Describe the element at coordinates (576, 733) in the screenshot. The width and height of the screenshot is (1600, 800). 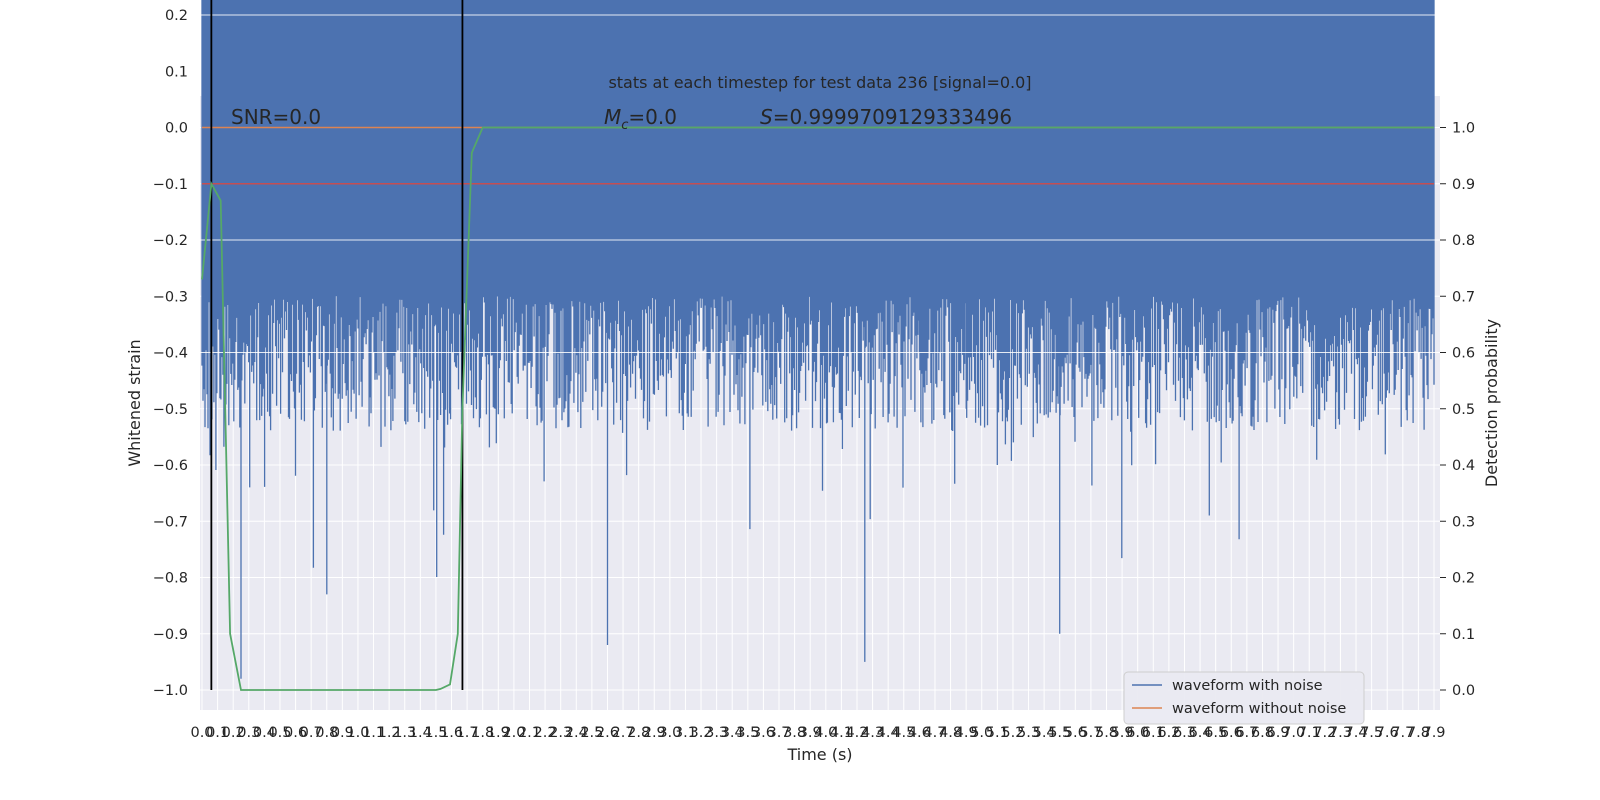
I see `x-tick-label: 2.4` at that location.